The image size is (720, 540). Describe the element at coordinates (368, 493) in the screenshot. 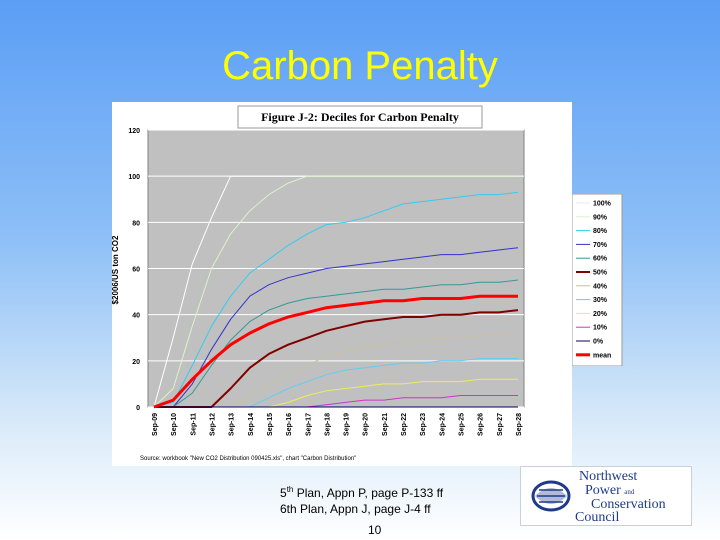

I see `ref-rest: Plan, Appn P, page P-133 ff` at that location.